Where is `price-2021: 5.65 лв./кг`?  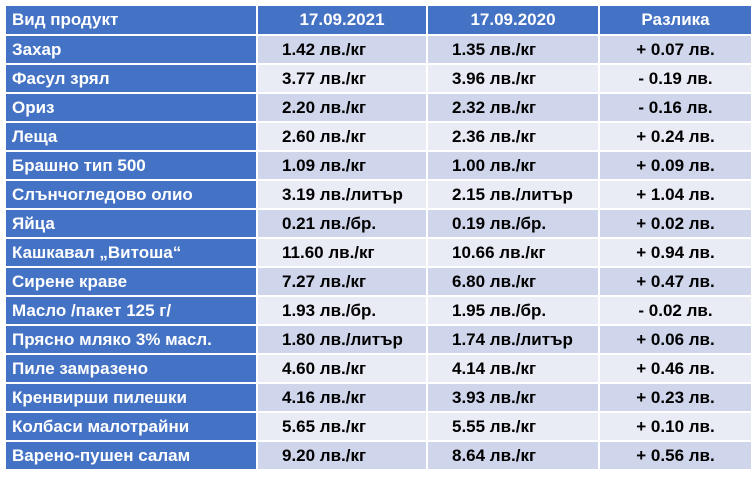
price-2021: 5.65 лв./кг is located at coordinates (342, 426).